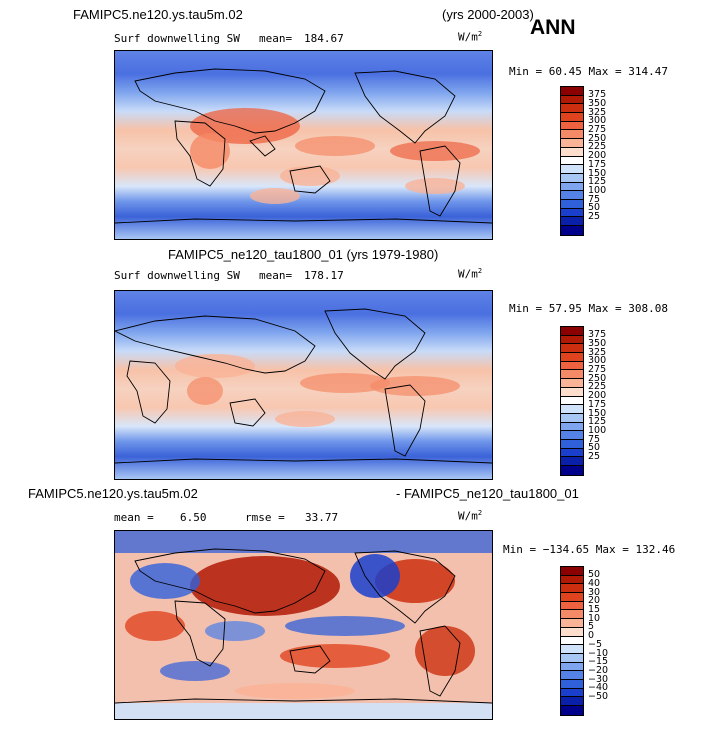 The image size is (715, 729). What do you see at coordinates (598, 670) in the screenshot?
I see `colorbar-label: −20` at bounding box center [598, 670].